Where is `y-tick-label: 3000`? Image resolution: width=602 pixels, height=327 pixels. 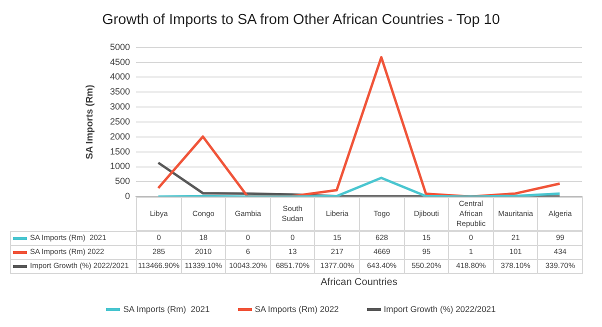 y-tick-label: 3000 is located at coordinates (120, 107).